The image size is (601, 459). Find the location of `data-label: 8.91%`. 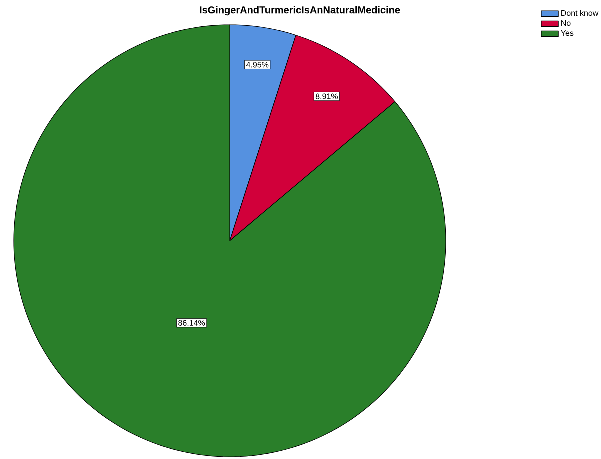

data-label: 8.91% is located at coordinates (327, 97).